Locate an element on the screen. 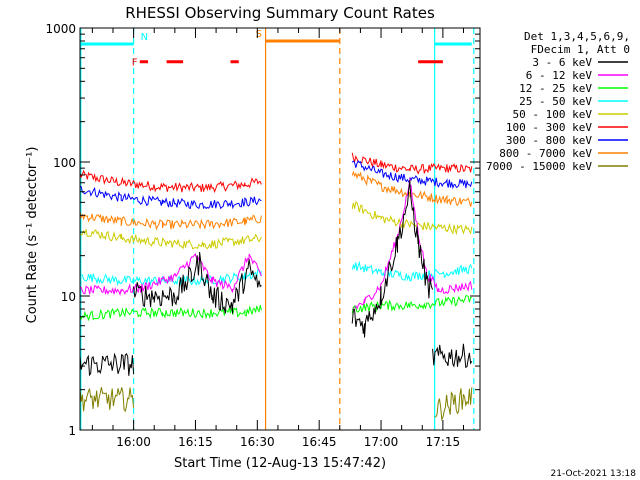 This screenshot has width=640, height=480. x-tick-label: 16:30 is located at coordinates (257, 442).